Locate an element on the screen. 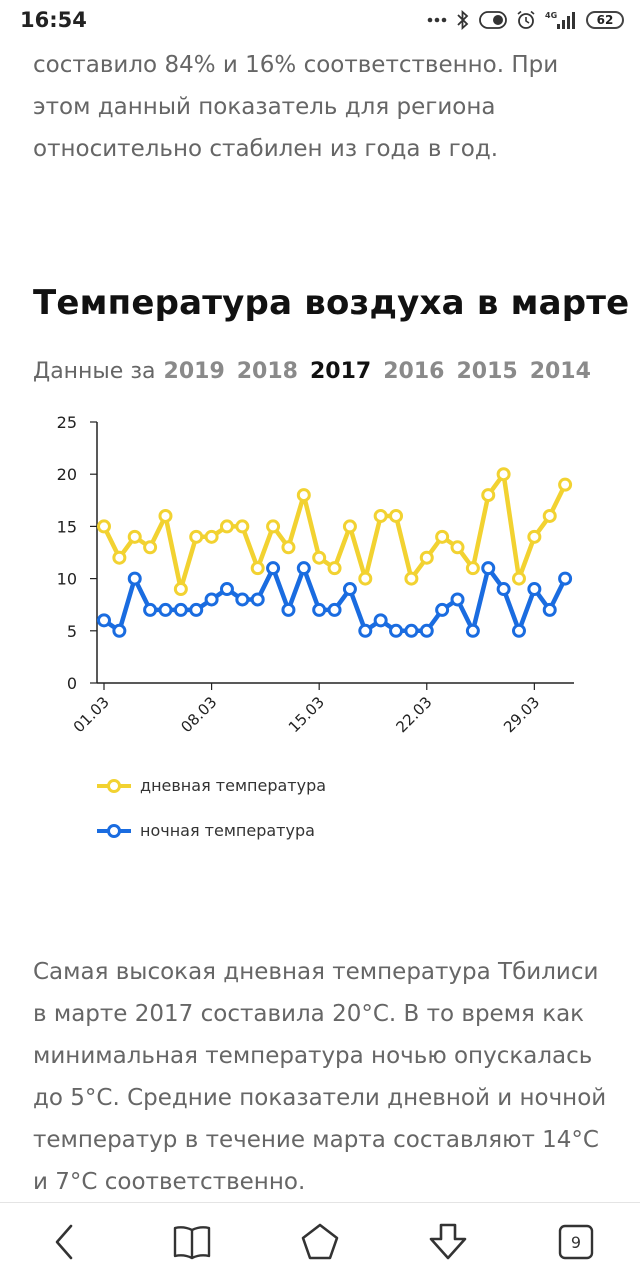 The width and height of the screenshot is (640, 1280). tabs-icon: 9 is located at coordinates (576, 1242).